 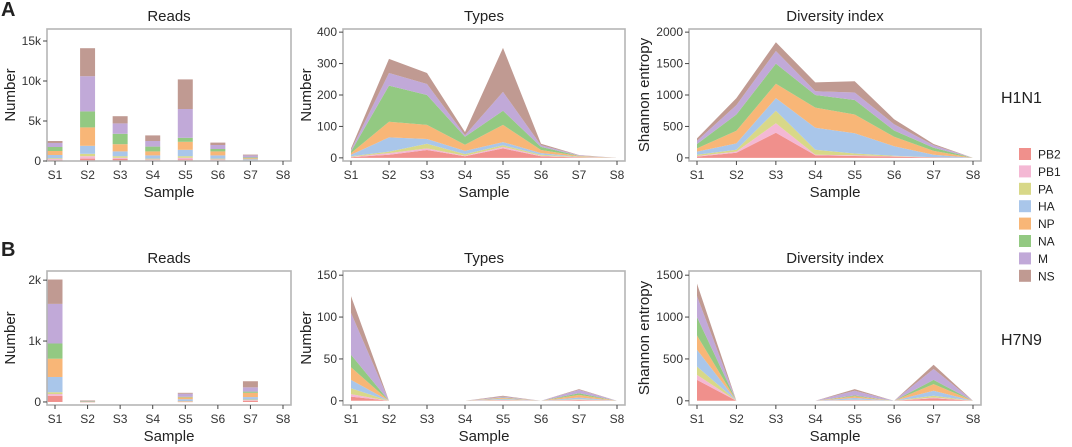 What do you see at coordinates (218, 147) in the screenshot?
I see `bar-m-s6` at bounding box center [218, 147].